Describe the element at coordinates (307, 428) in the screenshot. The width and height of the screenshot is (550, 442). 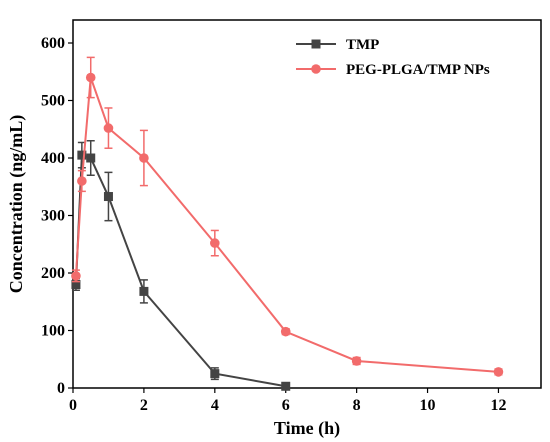
I see `x-axis-title: Time (h)` at that location.